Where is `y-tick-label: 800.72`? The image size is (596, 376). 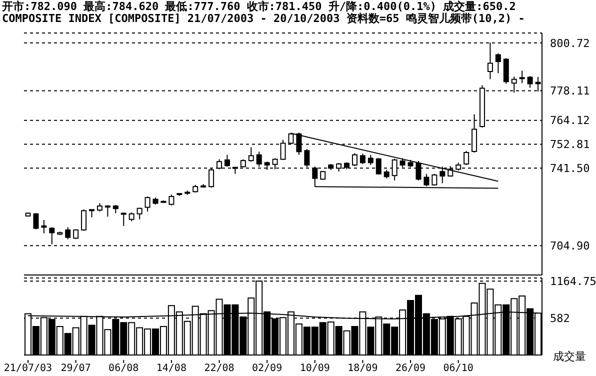 y-tick-label: 800.72 is located at coordinates (570, 43).